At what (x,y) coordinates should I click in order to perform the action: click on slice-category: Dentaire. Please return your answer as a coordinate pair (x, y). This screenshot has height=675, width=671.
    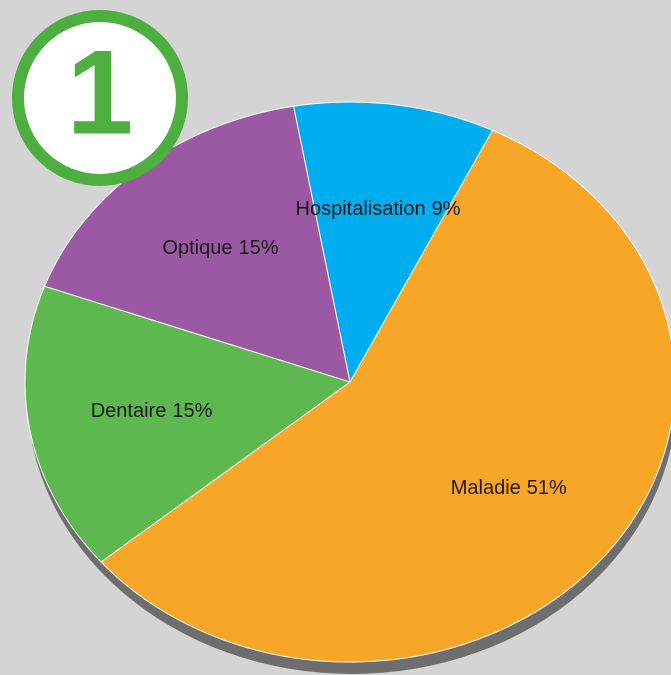
    Looking at the image, I should click on (129, 411).